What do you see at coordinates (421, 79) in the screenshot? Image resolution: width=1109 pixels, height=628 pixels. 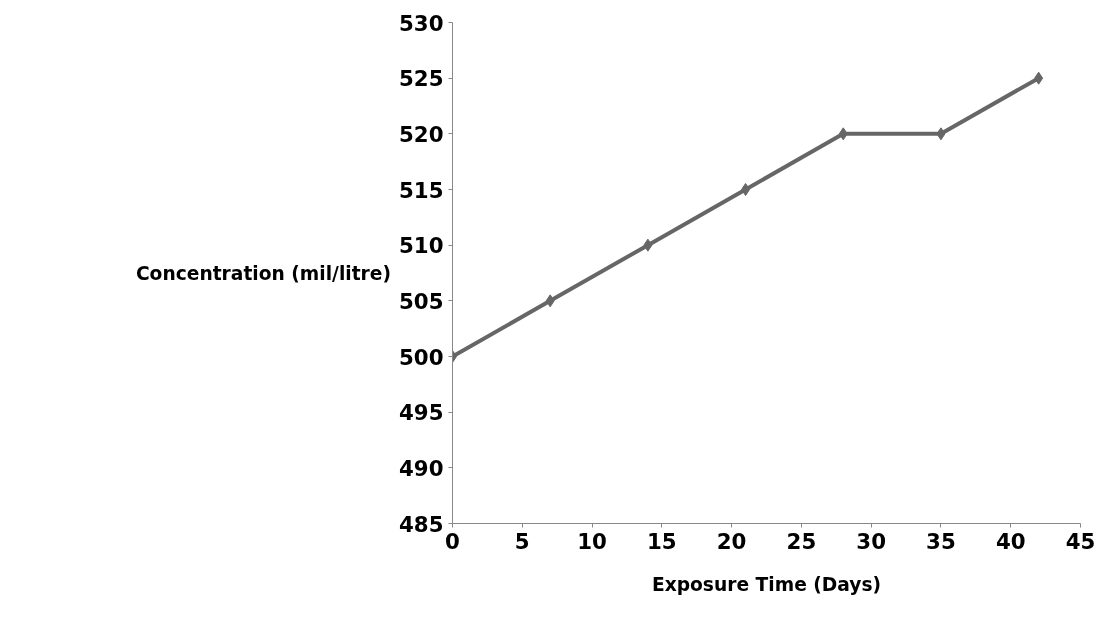 I see `y-tick-label: 525` at bounding box center [421, 79].